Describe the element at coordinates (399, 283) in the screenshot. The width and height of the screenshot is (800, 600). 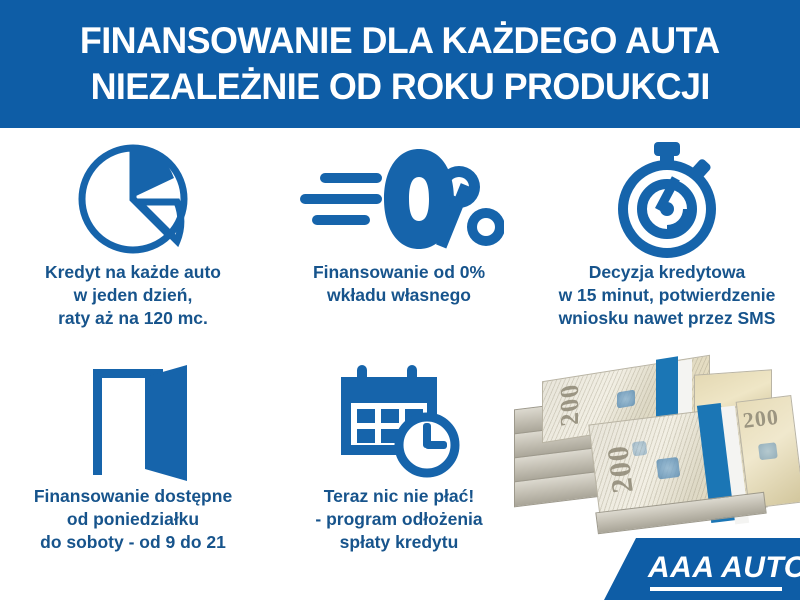
I see `feature-caption: Finansowanie od 0% wkładu własnego` at that location.